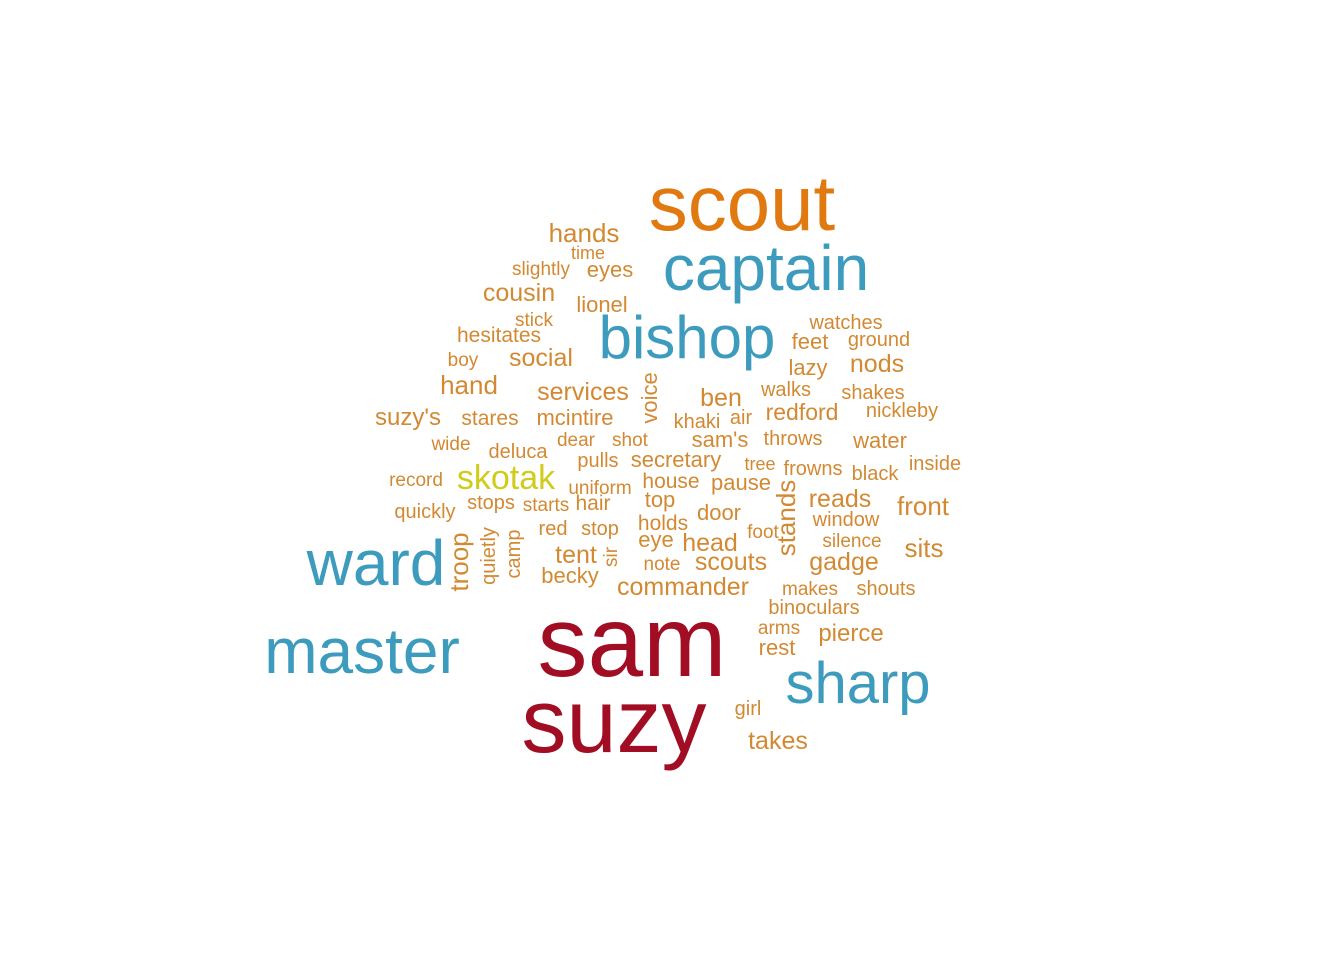 The height and width of the screenshot is (960, 1344). Describe the element at coordinates (877, 364) in the screenshot. I see `word-nods: nods` at that location.